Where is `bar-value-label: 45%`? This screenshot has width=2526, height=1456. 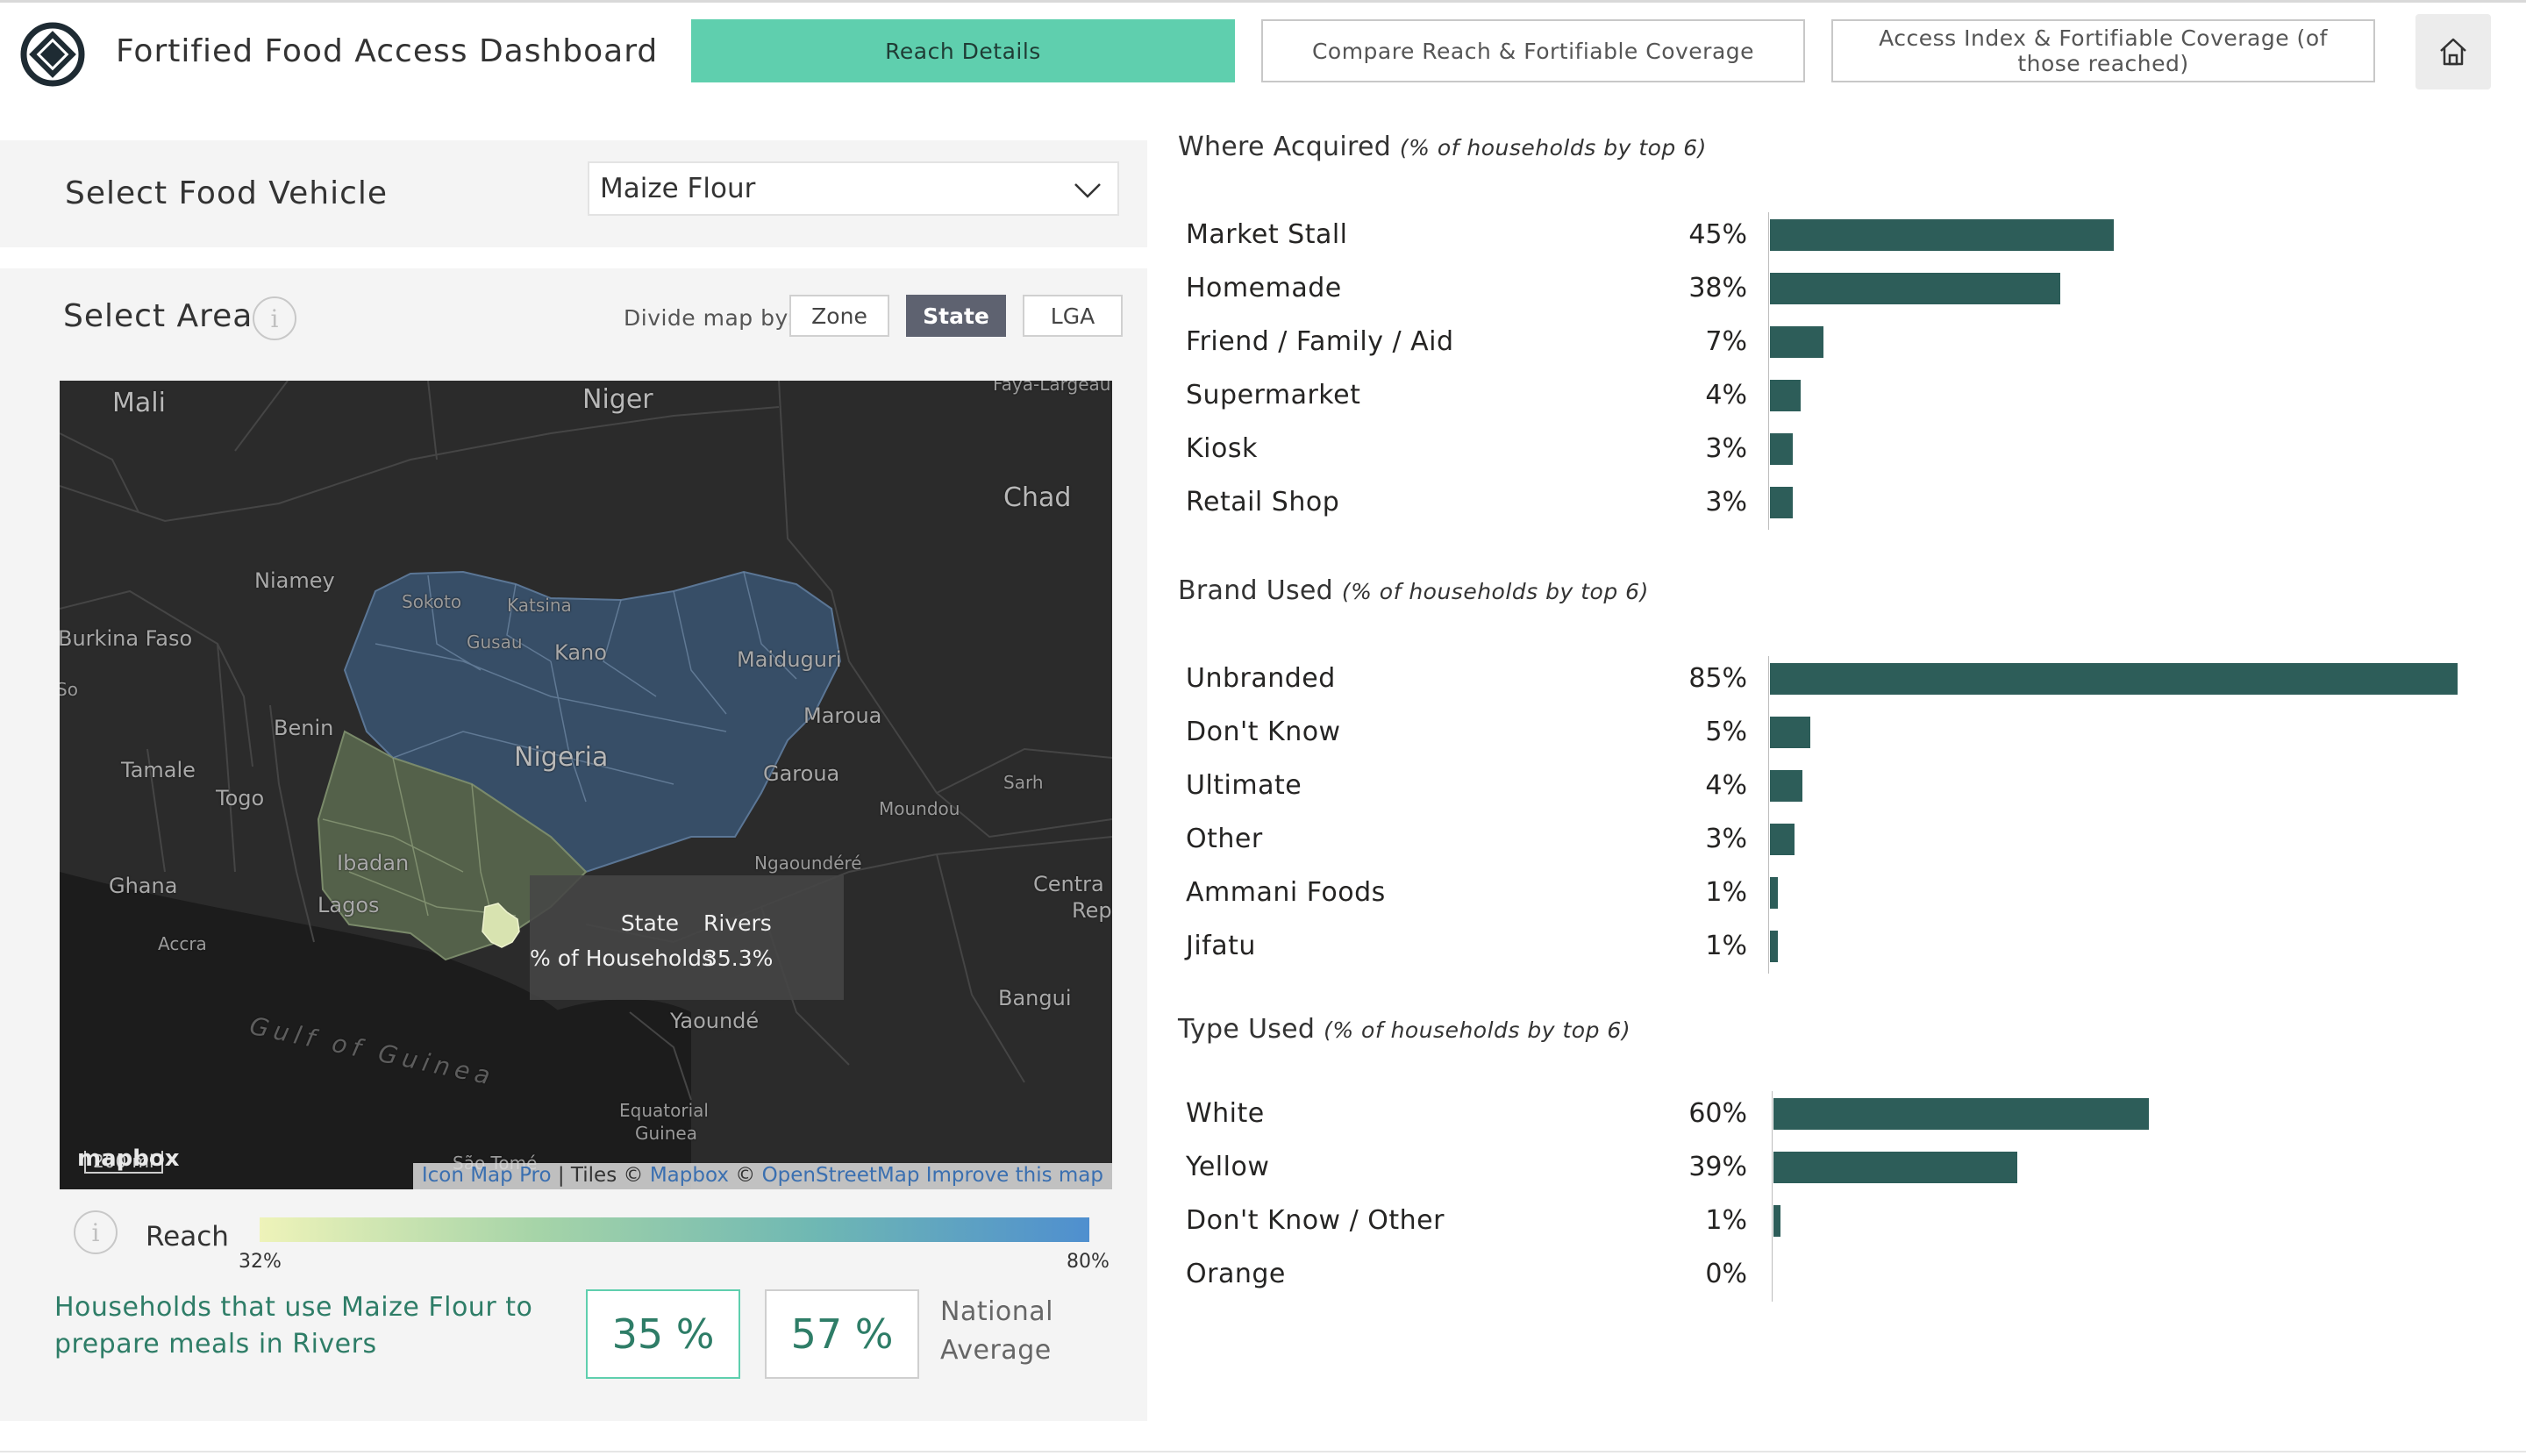
bar-value-label: 45% is located at coordinates (1717, 234).